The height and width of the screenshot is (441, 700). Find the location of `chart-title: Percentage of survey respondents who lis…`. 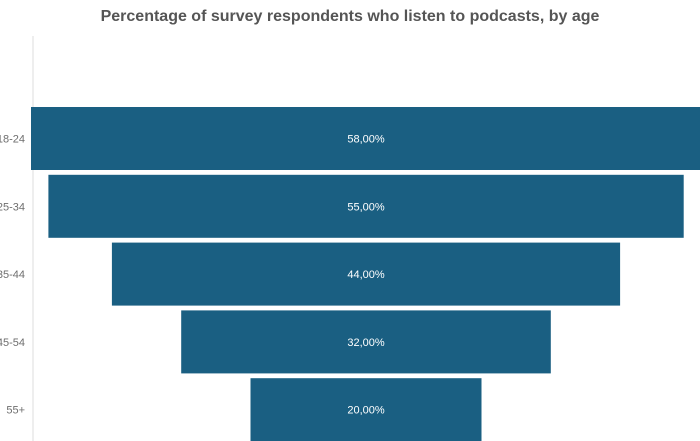

chart-title: Percentage of survey respondents who lis… is located at coordinates (350, 16).